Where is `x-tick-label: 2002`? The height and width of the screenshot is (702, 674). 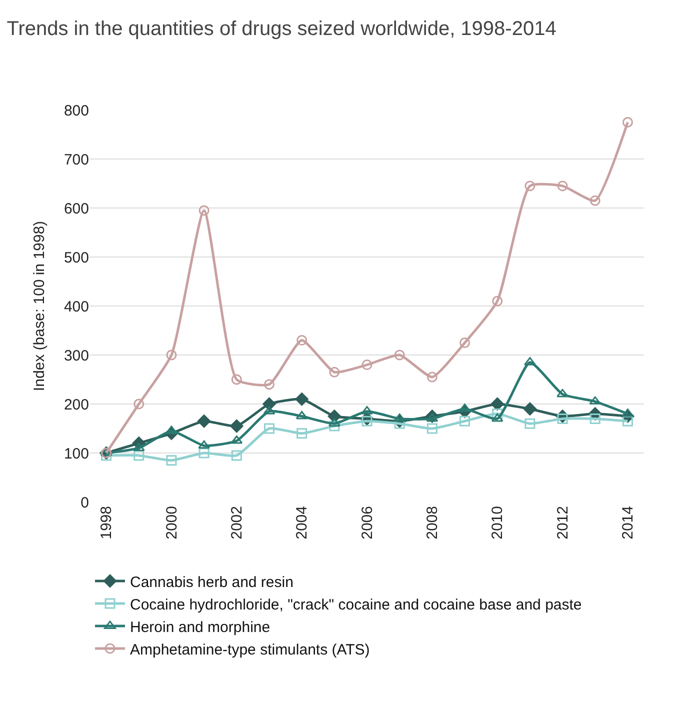 x-tick-label: 2002 is located at coordinates (237, 523).